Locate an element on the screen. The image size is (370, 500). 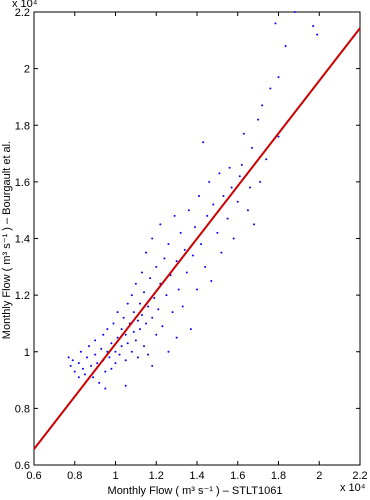
y-tick-label: 1.4 is located at coordinates (22, 240).